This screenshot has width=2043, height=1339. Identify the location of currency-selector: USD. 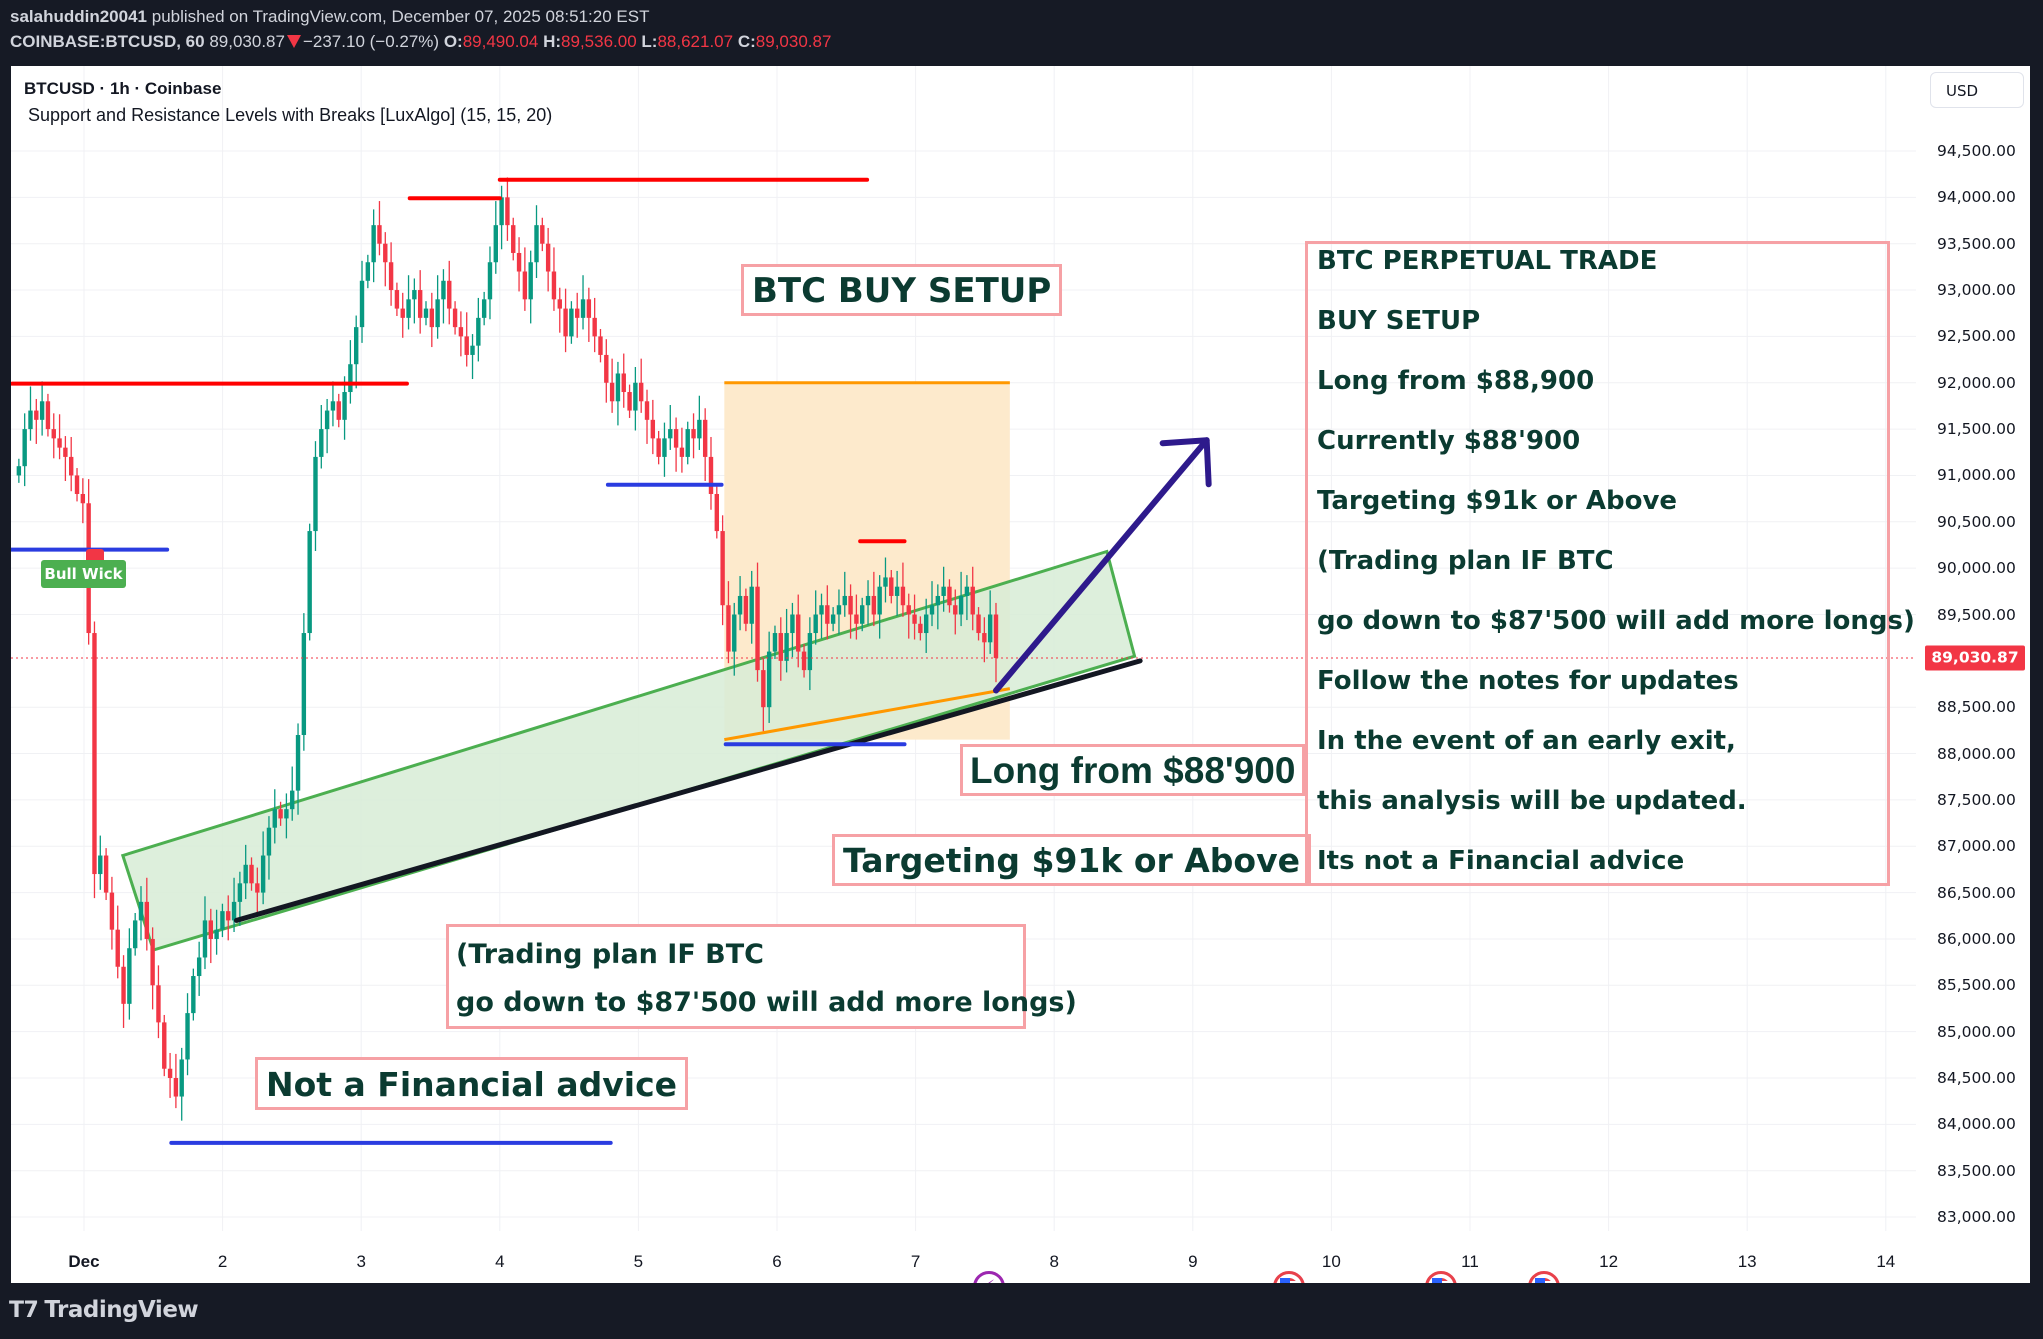
(1977, 90).